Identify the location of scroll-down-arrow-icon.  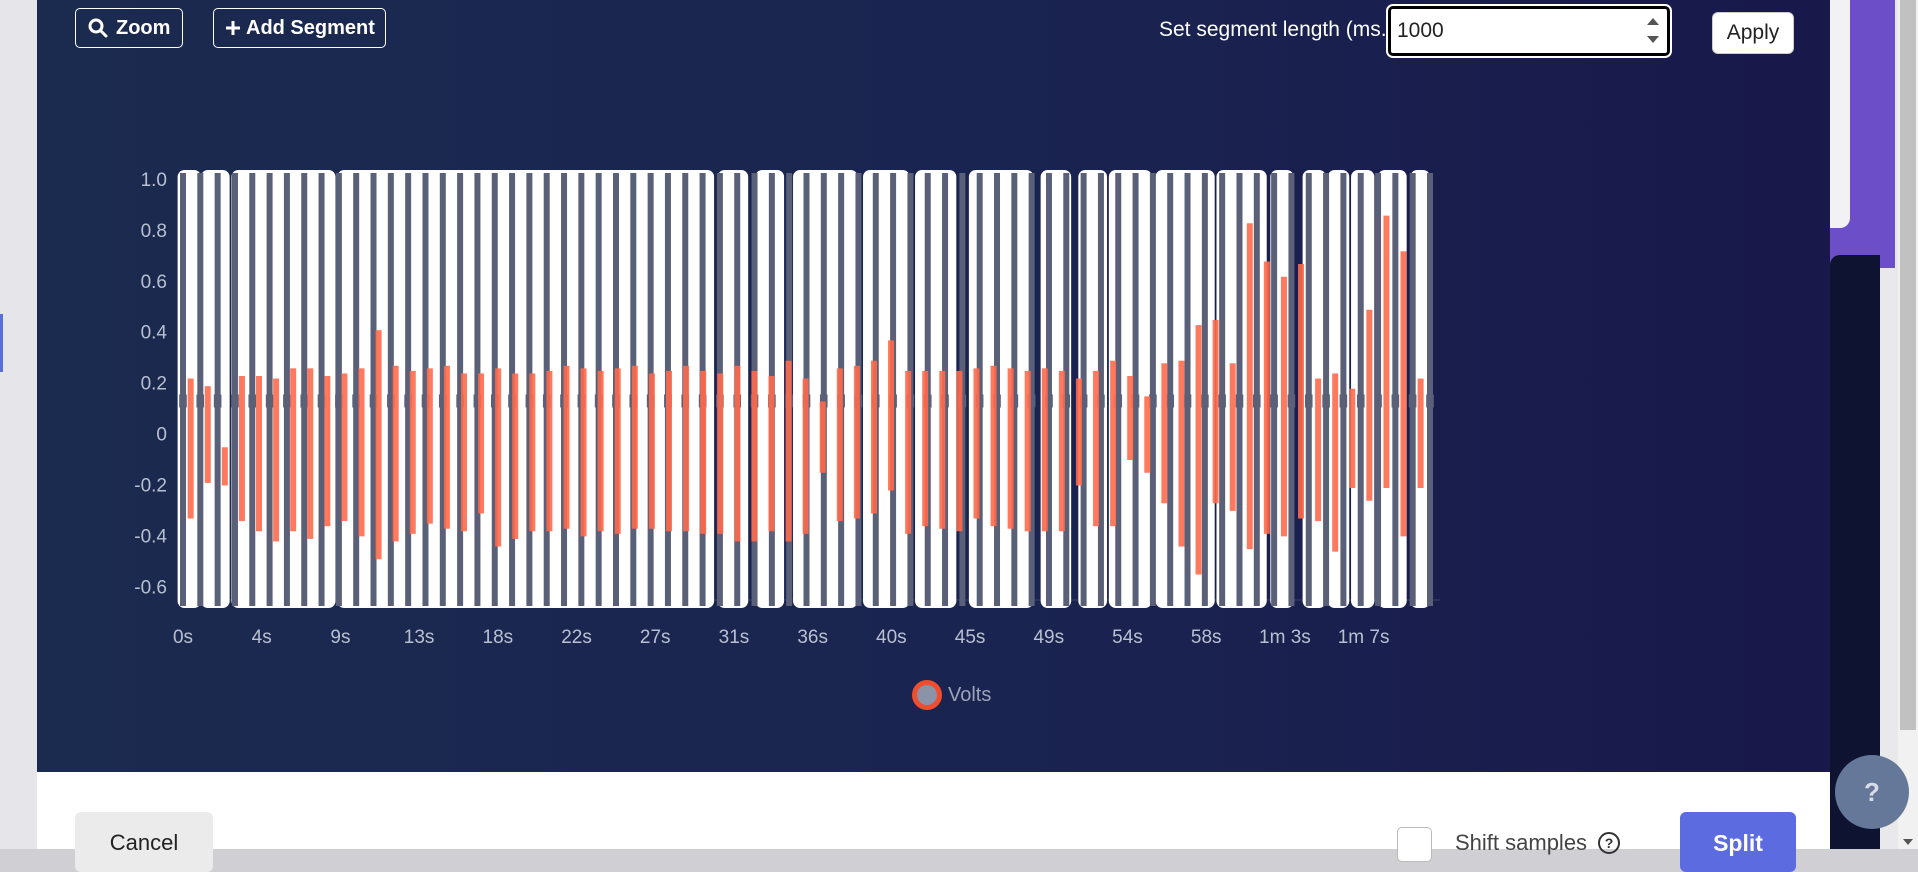
(1908, 842).